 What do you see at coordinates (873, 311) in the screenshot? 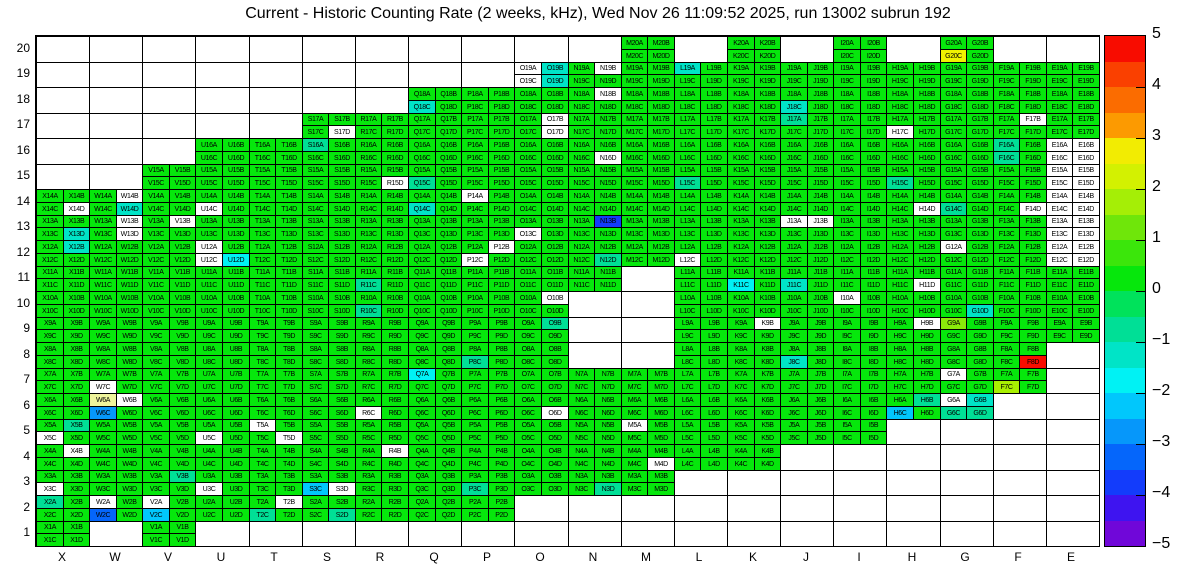
I see `heatmap-cell: I10D` at bounding box center [873, 311].